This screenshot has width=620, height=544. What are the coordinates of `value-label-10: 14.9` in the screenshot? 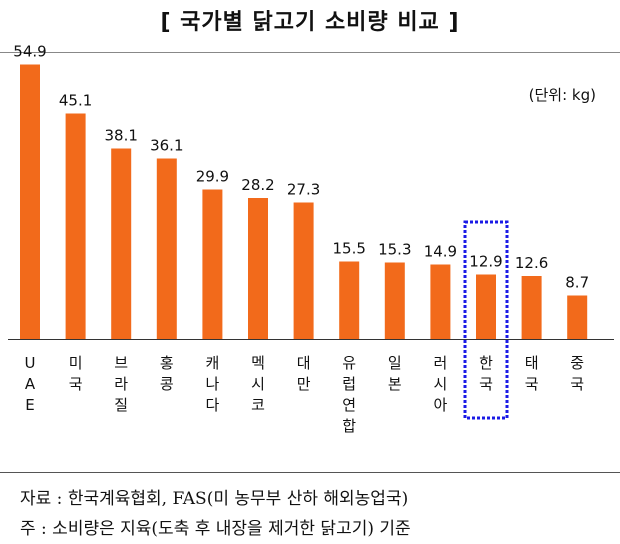 It's located at (440, 252).